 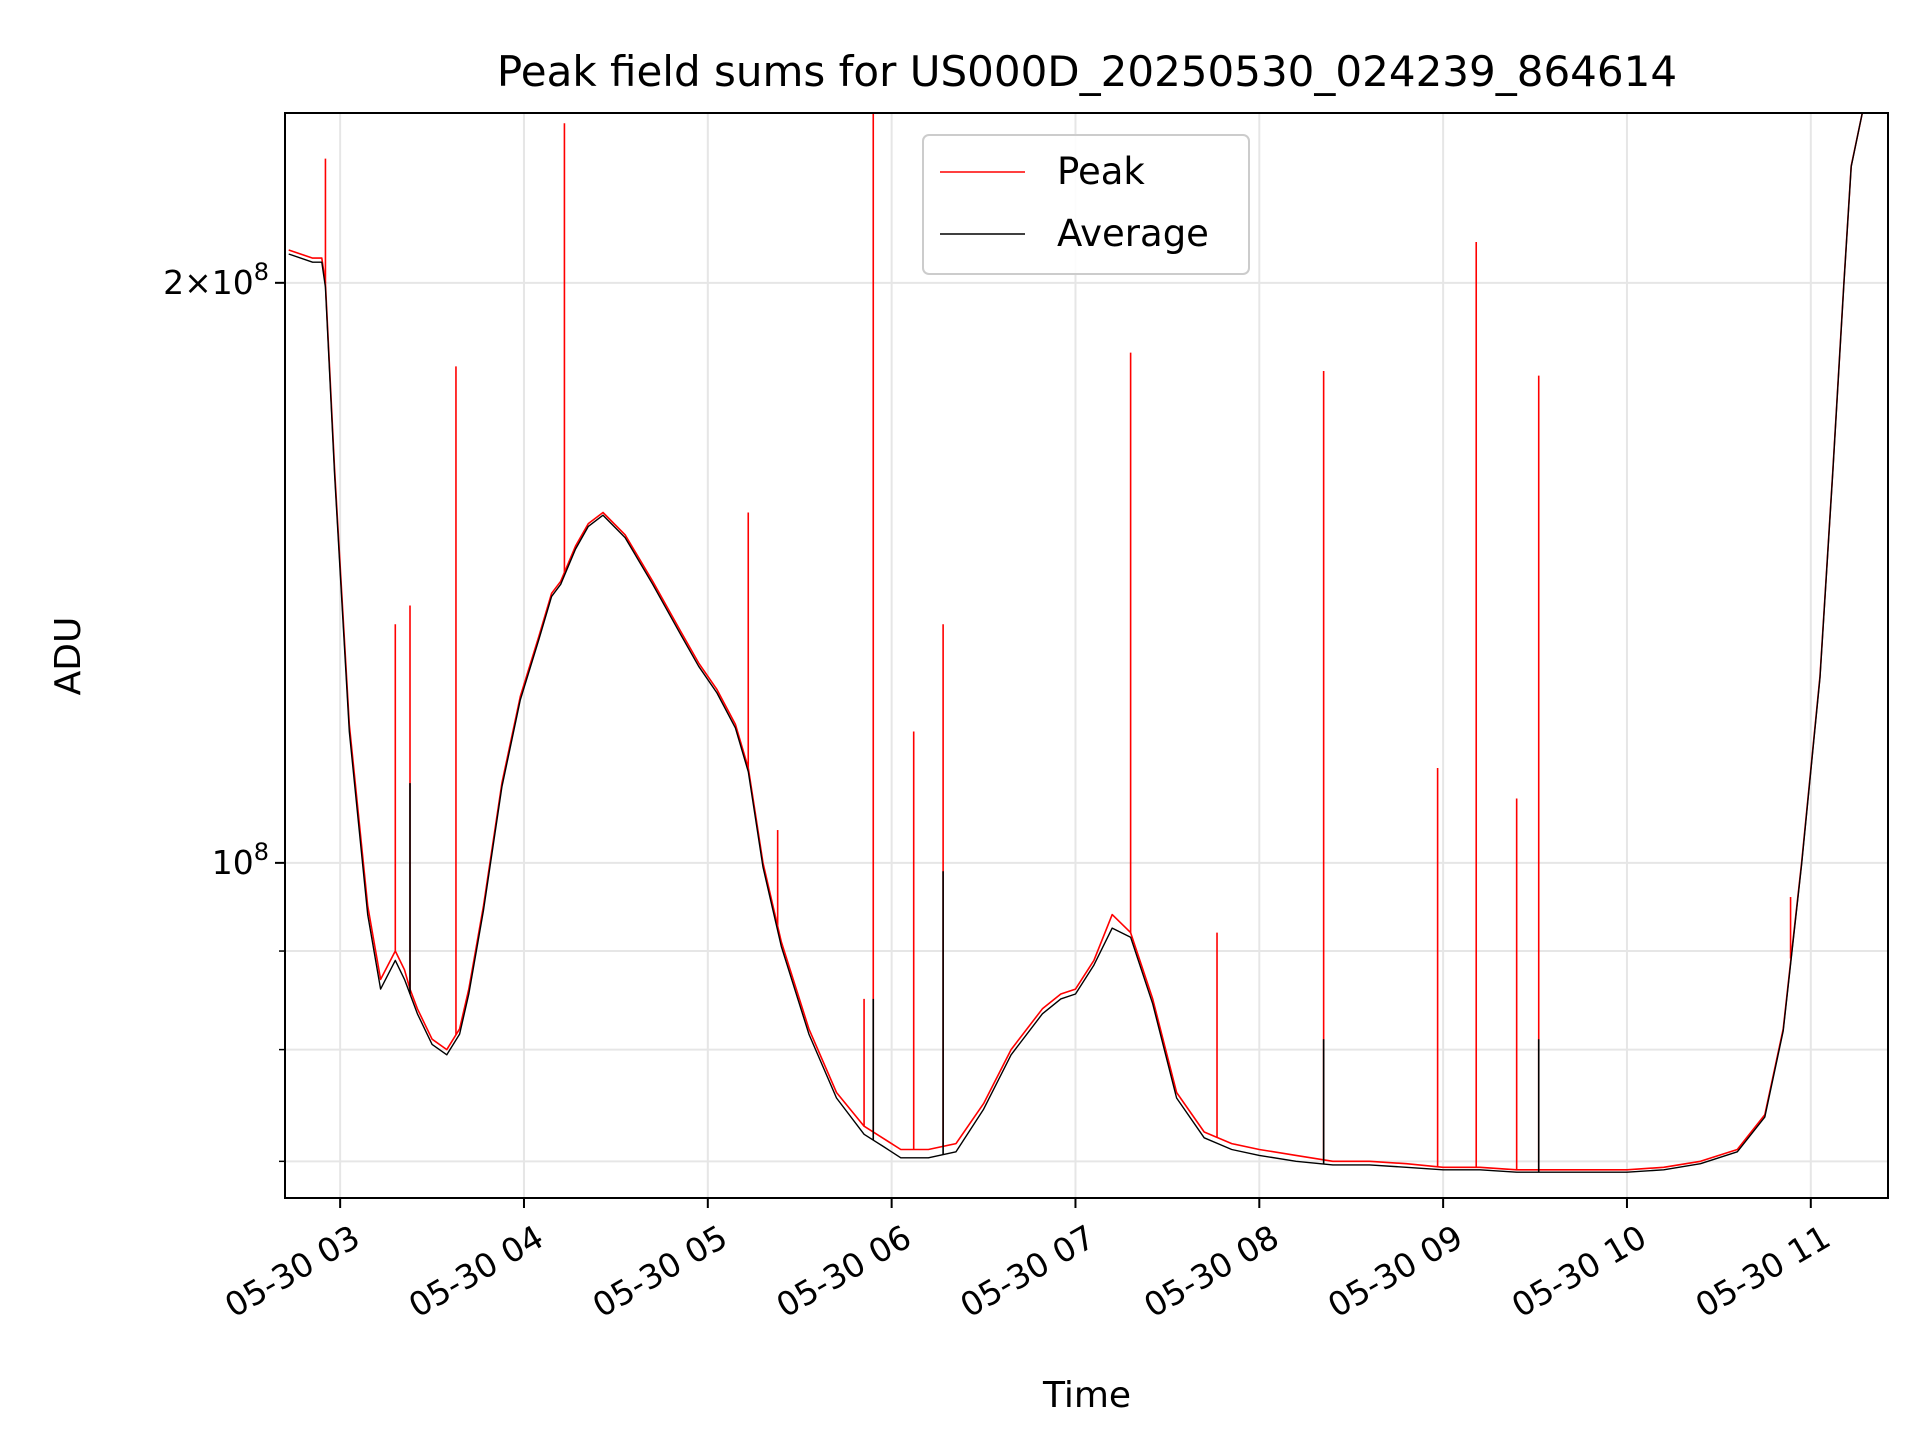 What do you see at coordinates (216, 280) in the screenshot?
I see `y-tick-label: 2×108` at bounding box center [216, 280].